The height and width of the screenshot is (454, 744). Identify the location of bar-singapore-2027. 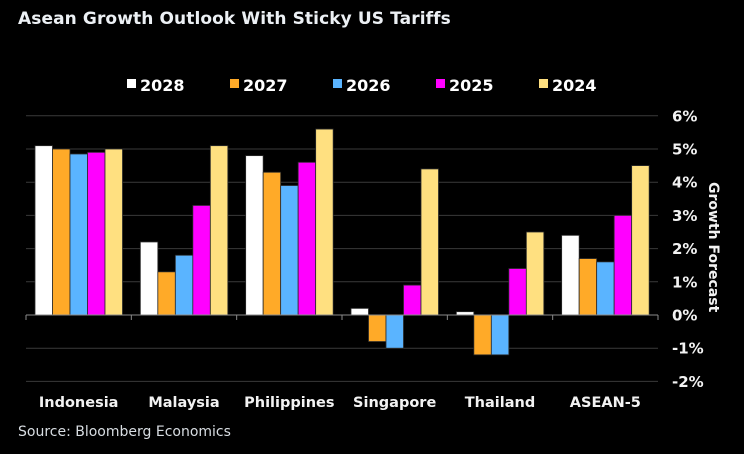
(377, 328).